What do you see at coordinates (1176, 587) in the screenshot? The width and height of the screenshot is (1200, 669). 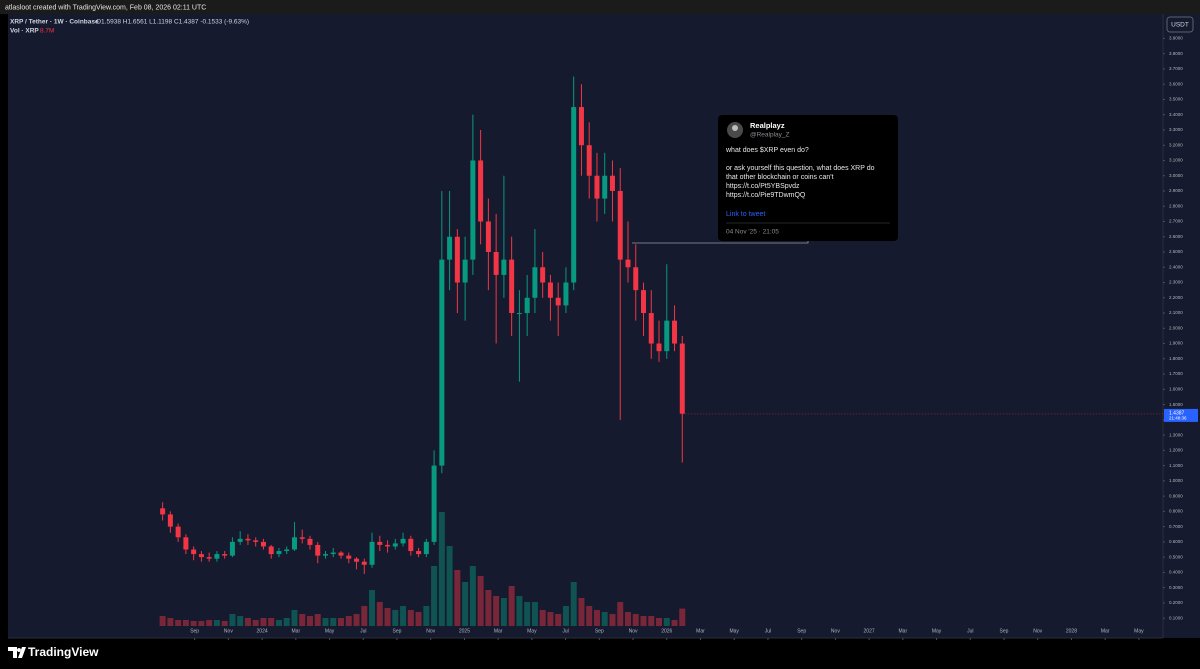 I see `y-tick-label: 0.3000` at bounding box center [1176, 587].